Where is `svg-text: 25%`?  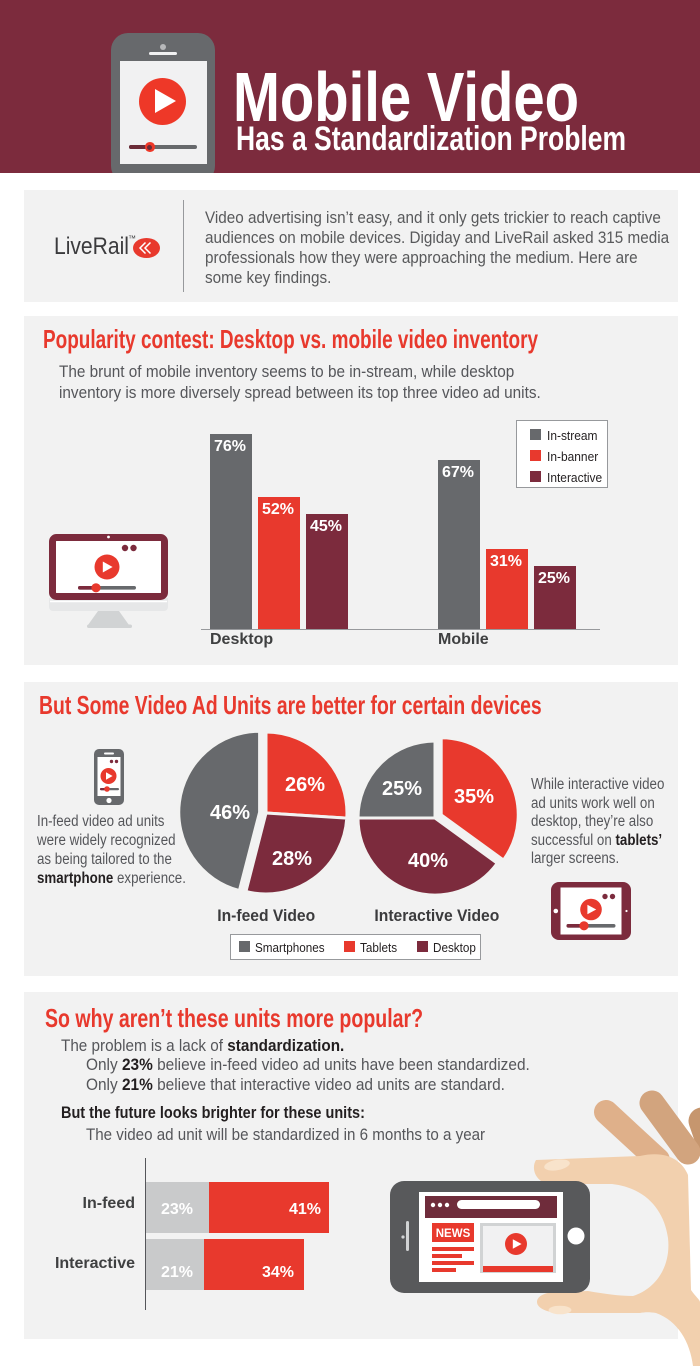
svg-text: 25% is located at coordinates (402, 789).